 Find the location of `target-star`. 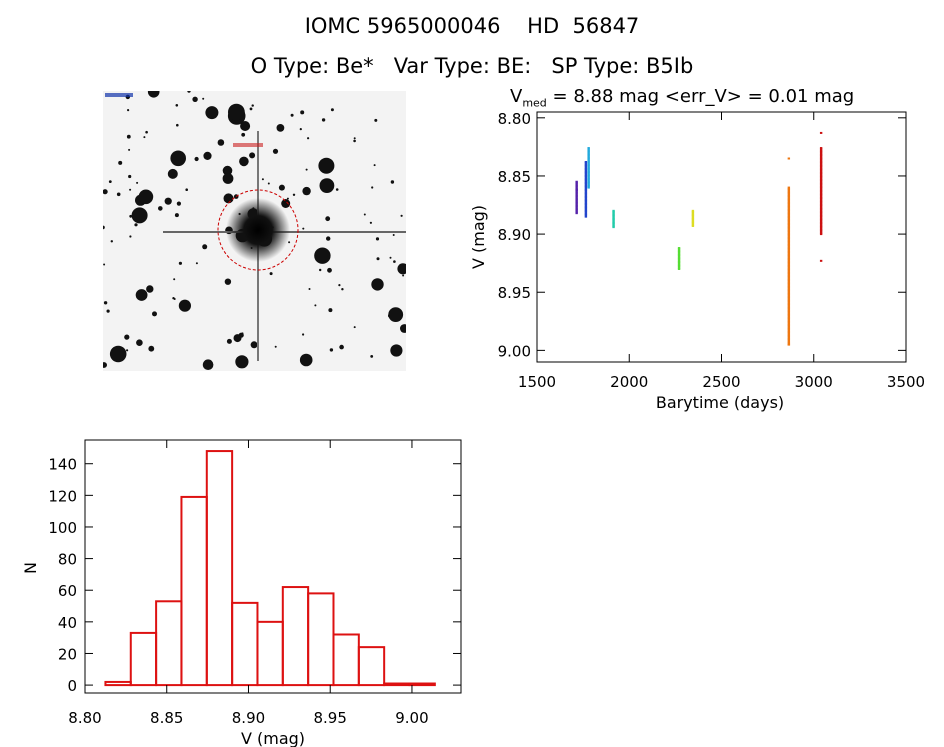

target-star is located at coordinates (258, 230).